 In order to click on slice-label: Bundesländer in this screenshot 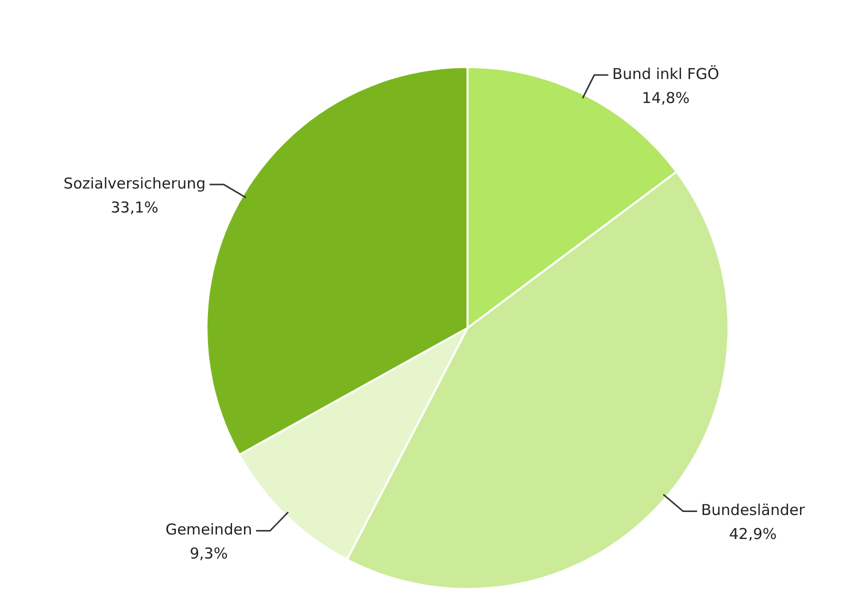, I will do `click(753, 510)`.